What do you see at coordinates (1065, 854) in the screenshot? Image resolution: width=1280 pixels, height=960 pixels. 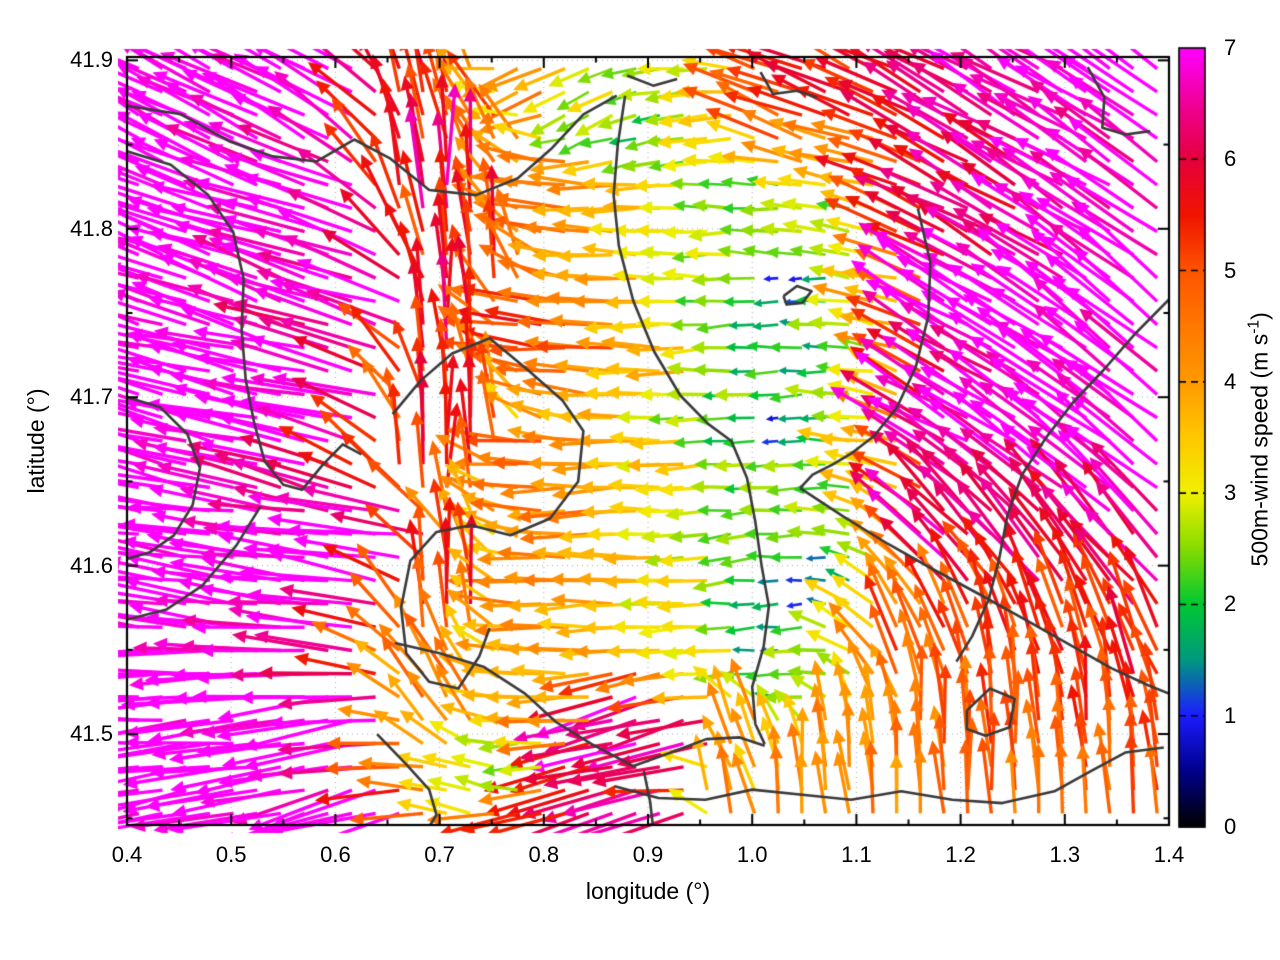 I see `x-tick-label: 1.3` at bounding box center [1065, 854].